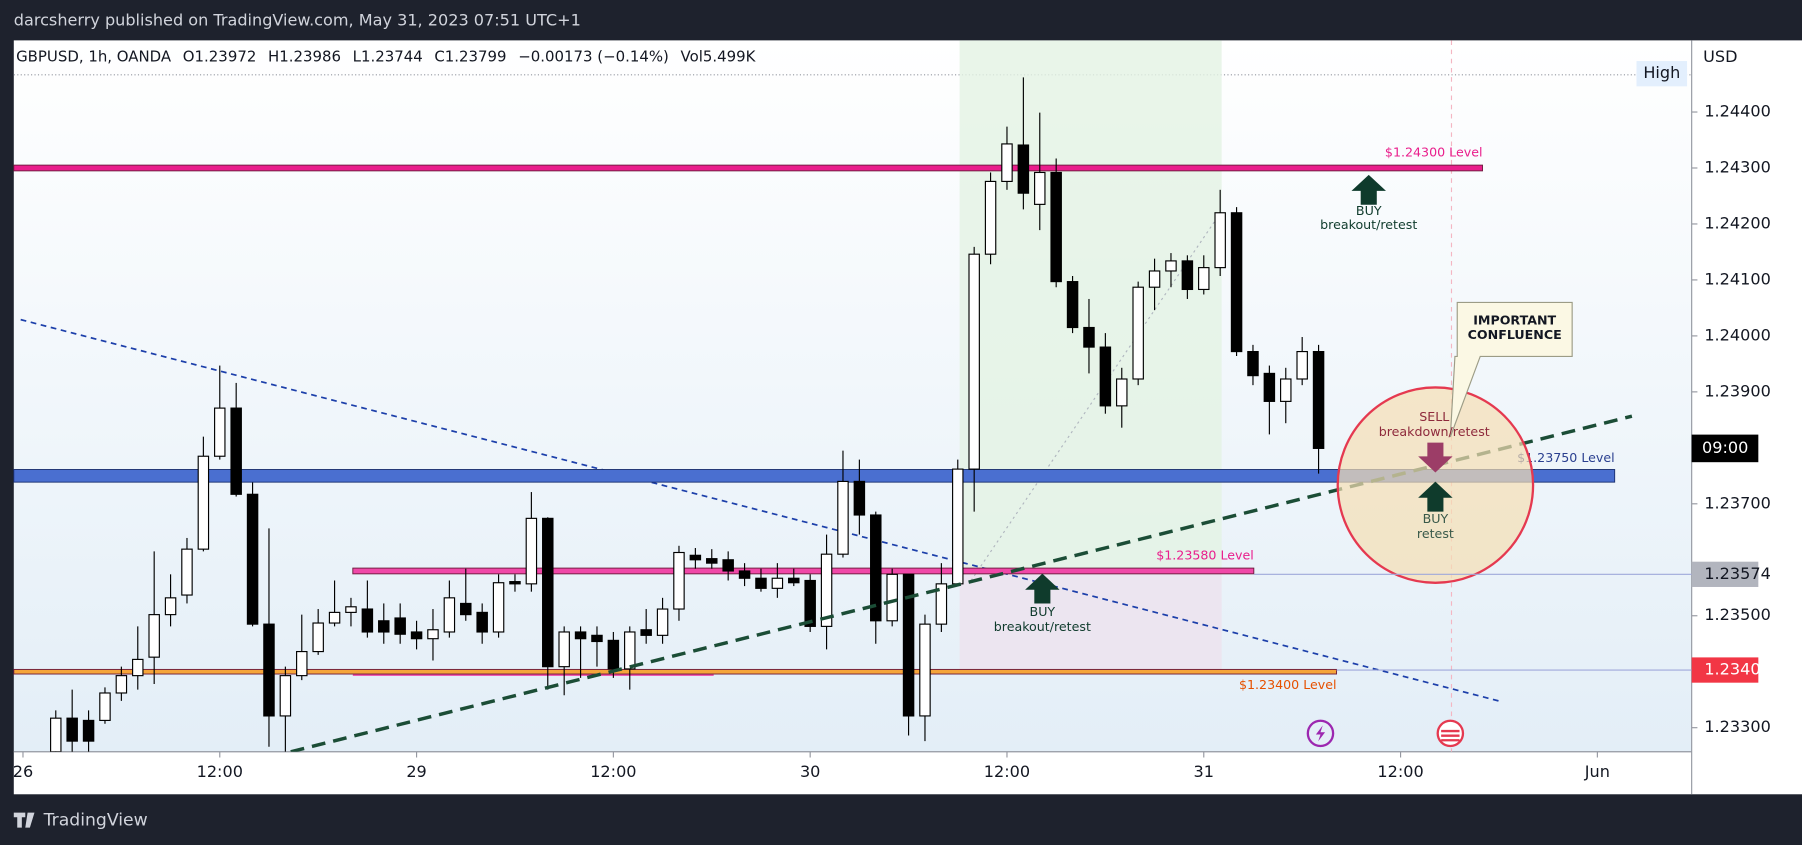  What do you see at coordinates (1288, 684) in the screenshot?
I see `level-label: $1.23400 Level` at bounding box center [1288, 684].